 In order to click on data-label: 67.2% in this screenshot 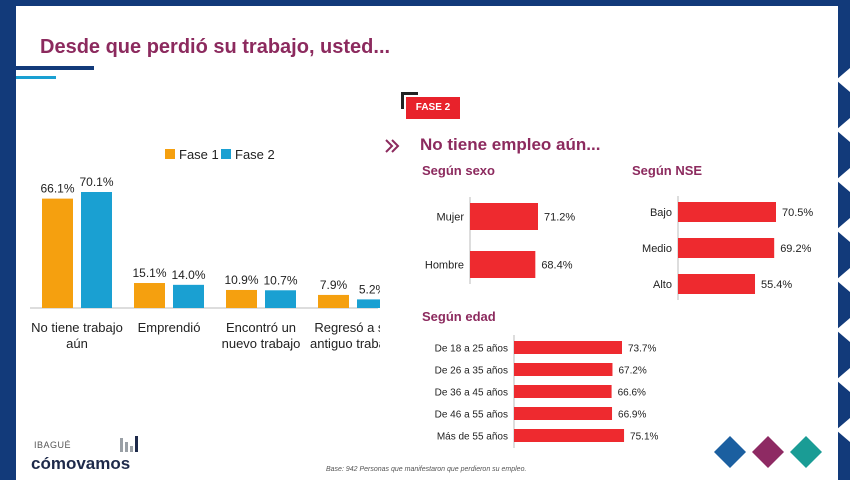, I will do `click(632, 371)`.